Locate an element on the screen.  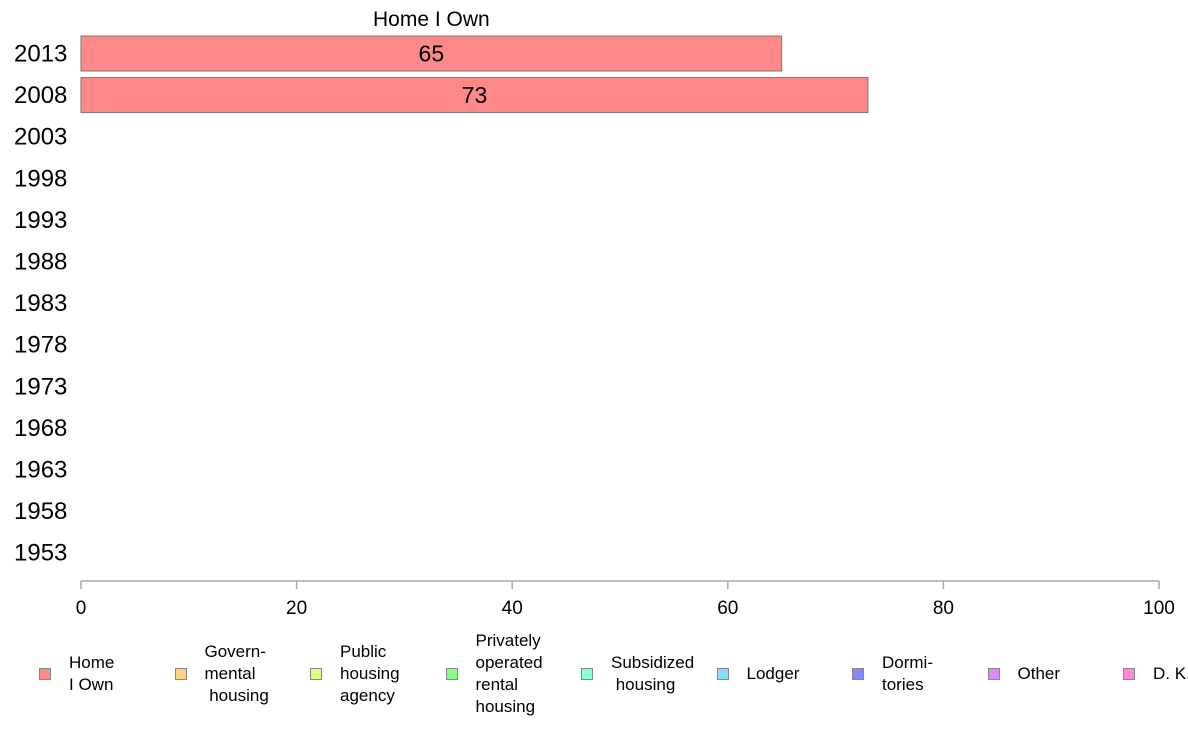
year-label-1988: 1988 is located at coordinates (40, 262).